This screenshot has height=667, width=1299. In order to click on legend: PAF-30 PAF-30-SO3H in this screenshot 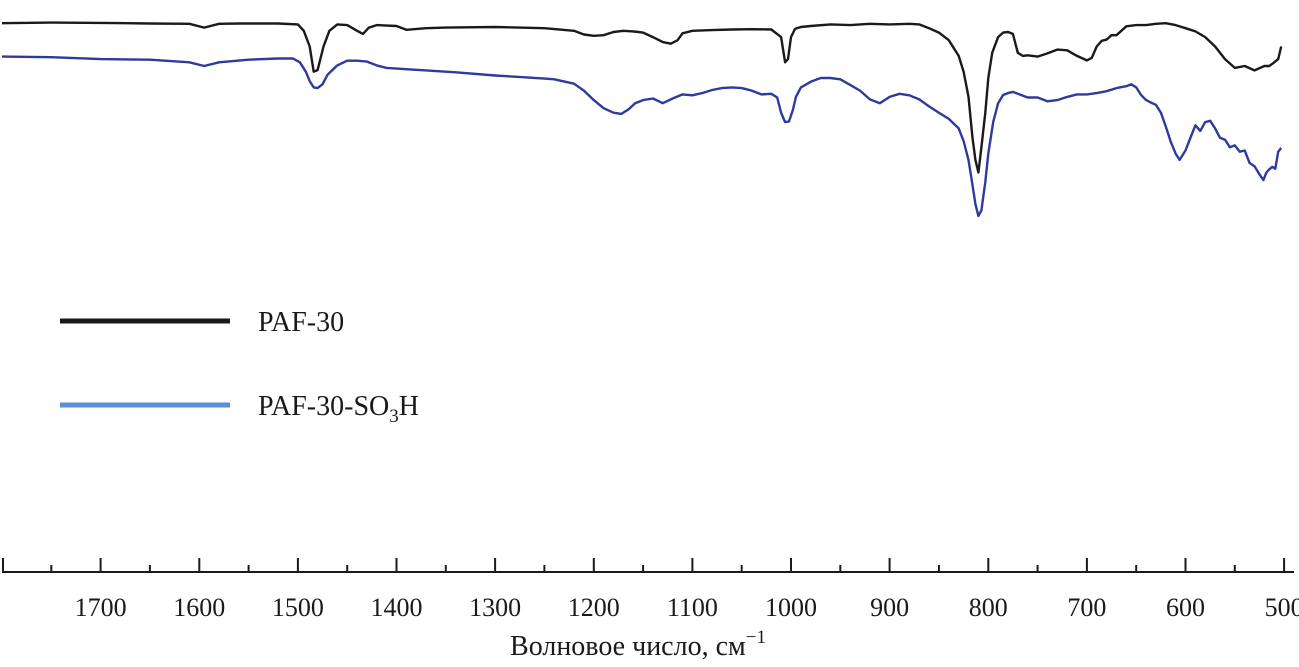, I will do `click(239, 367)`.